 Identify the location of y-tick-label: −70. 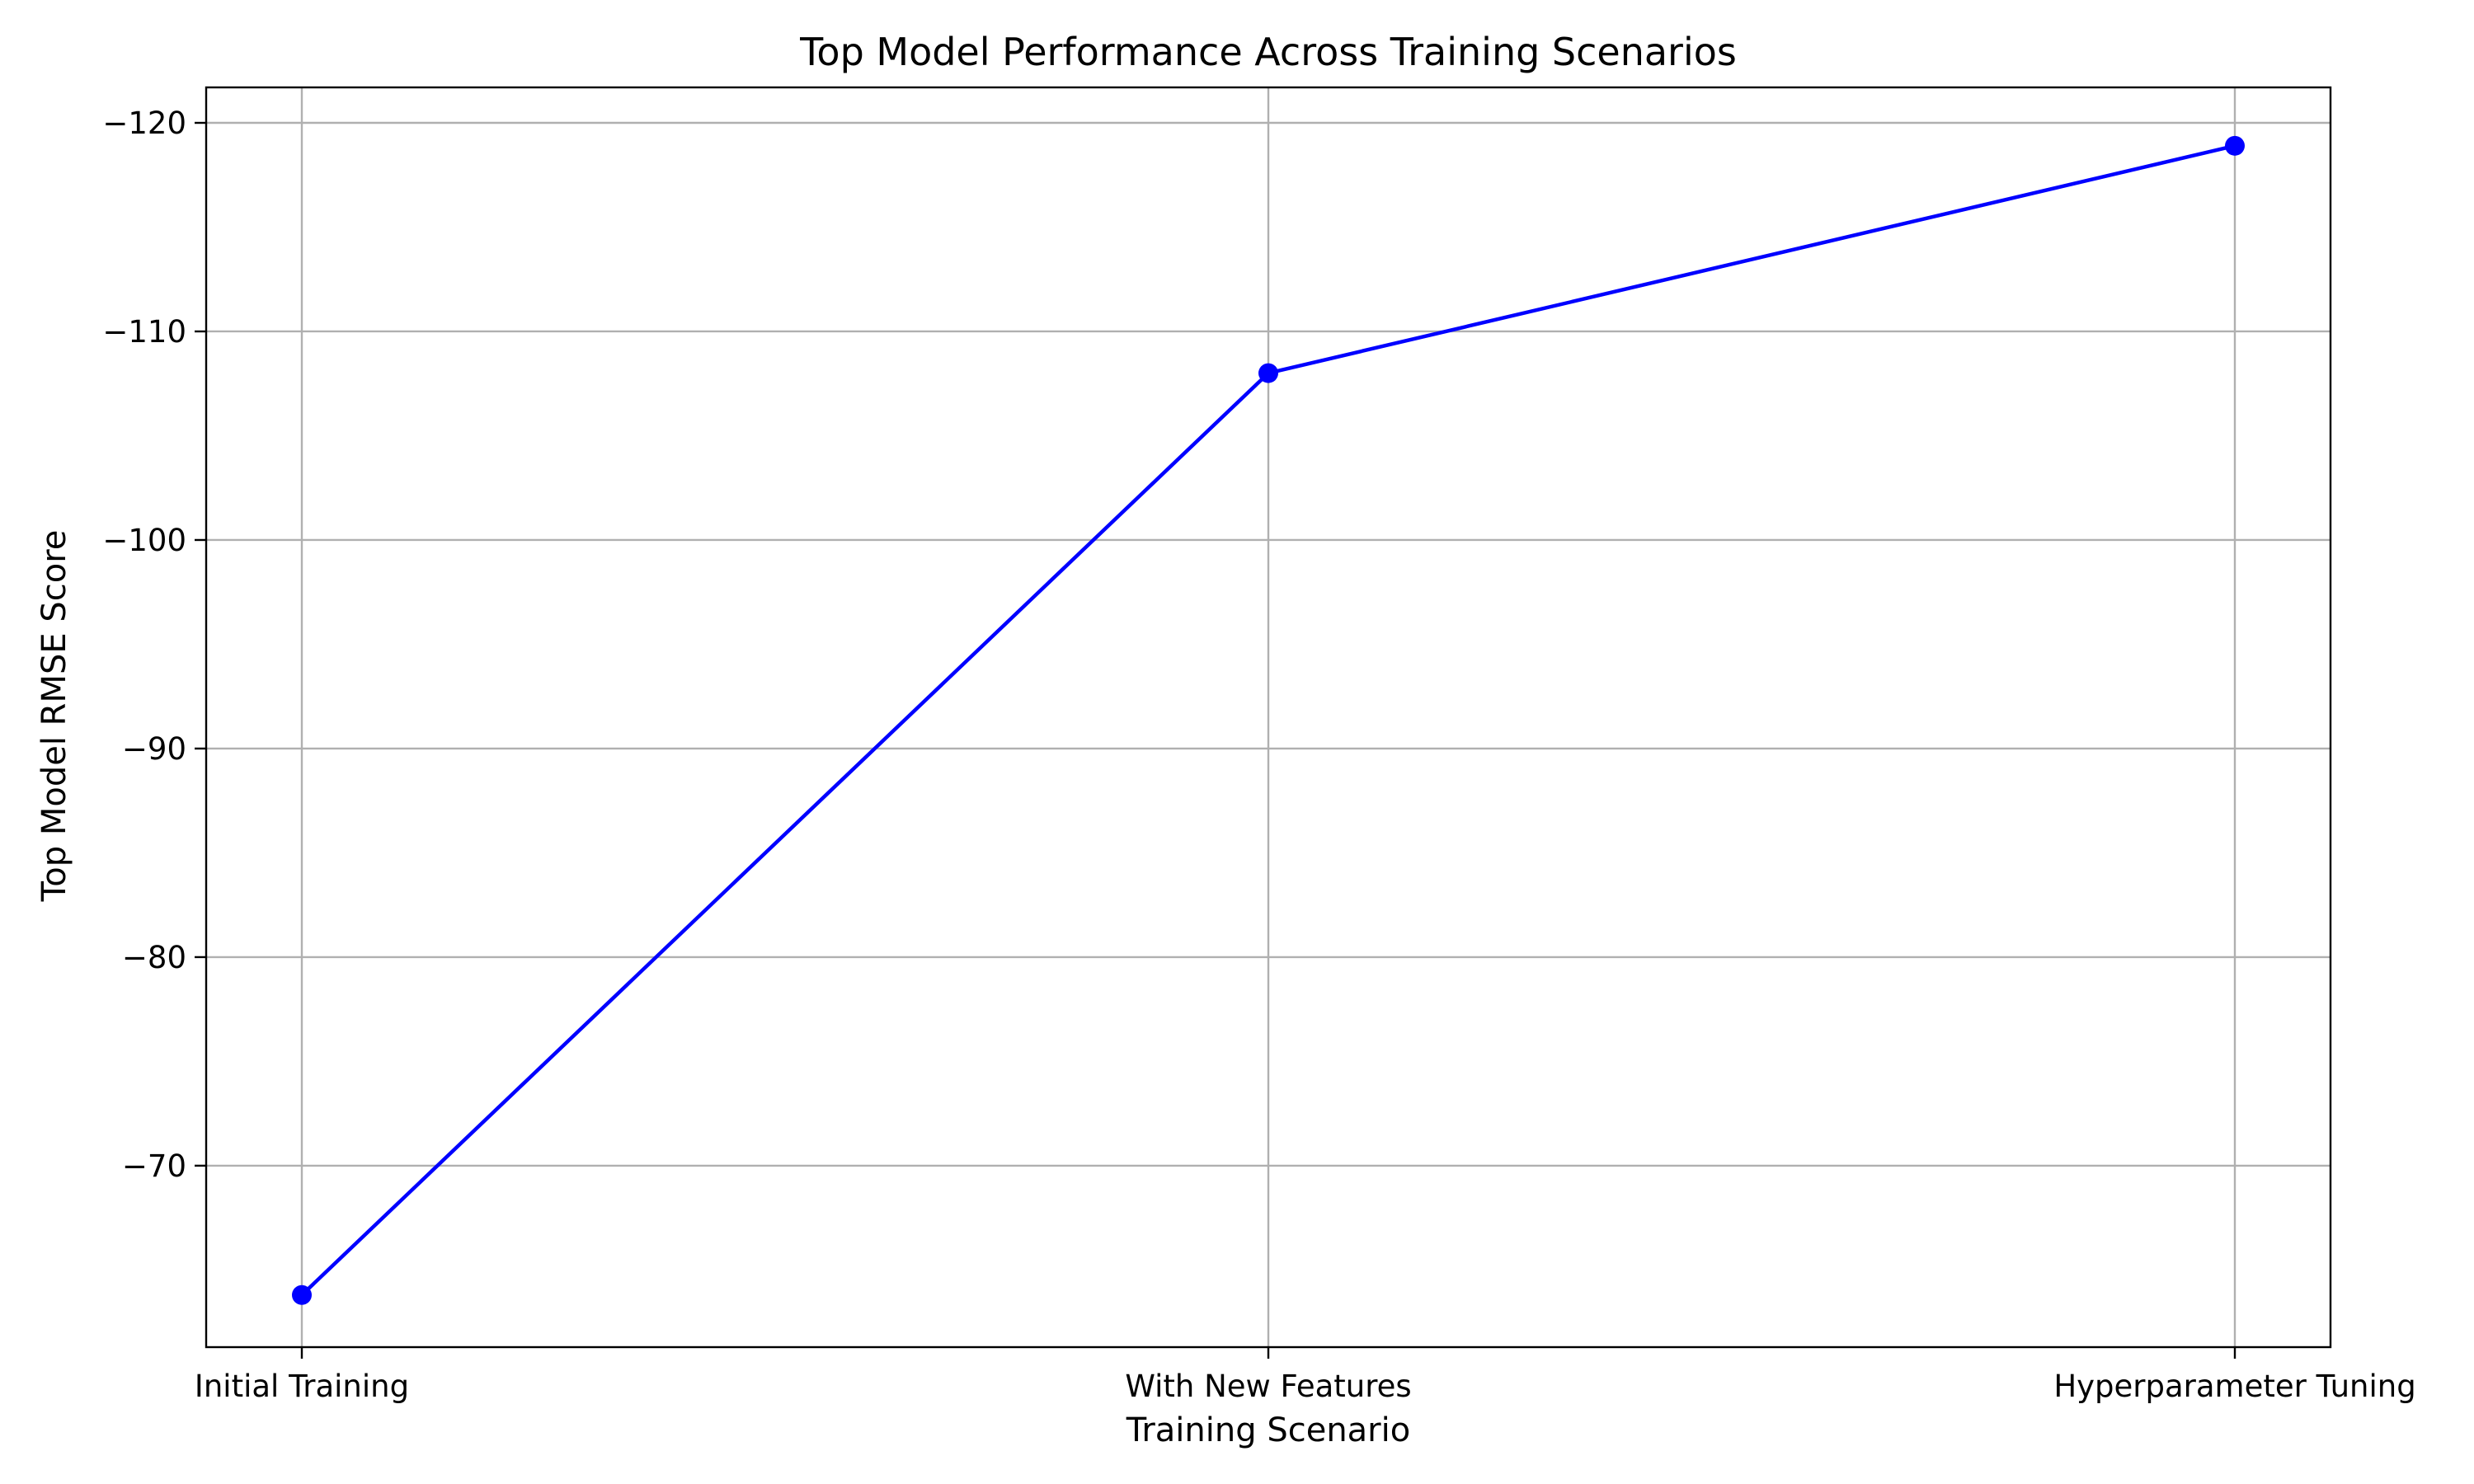
(154, 1166).